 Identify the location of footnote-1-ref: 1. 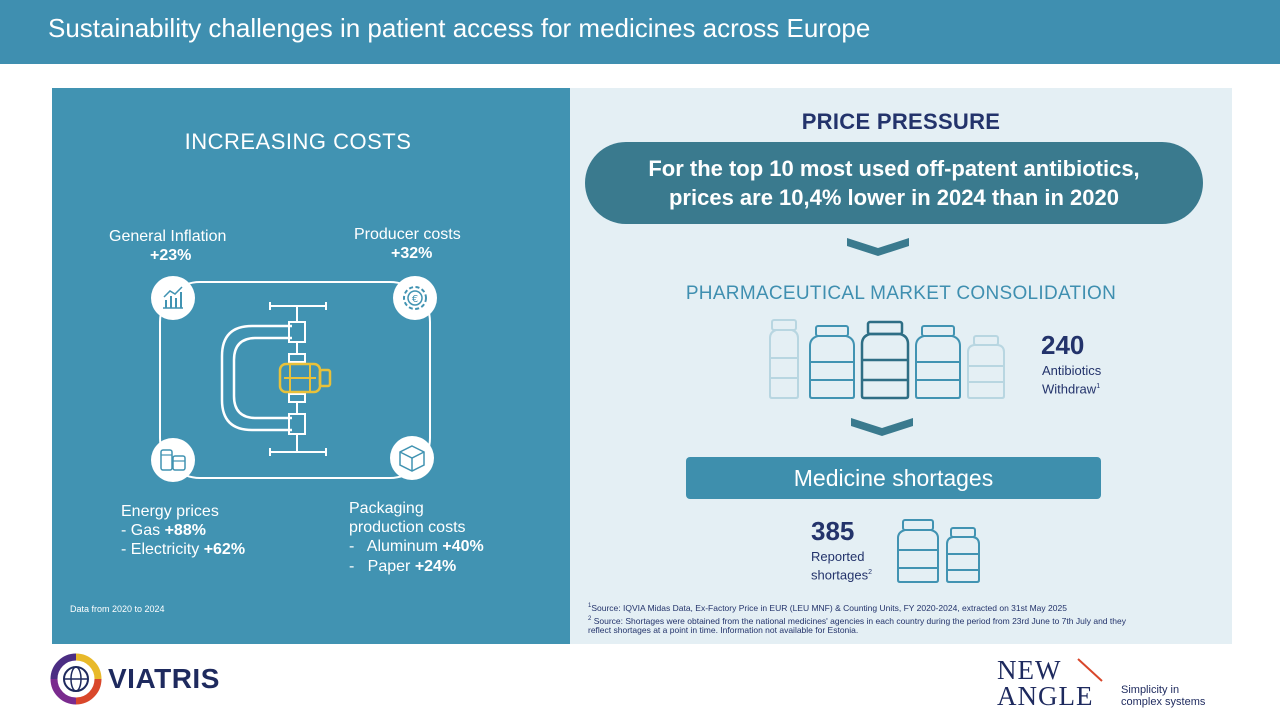
(590, 606).